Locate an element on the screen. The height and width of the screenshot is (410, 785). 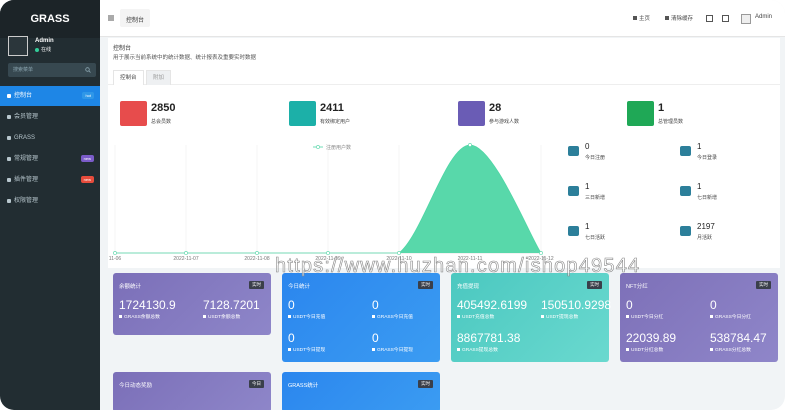
stat-label: 有效绑定用户 is located at coordinates (335, 122).